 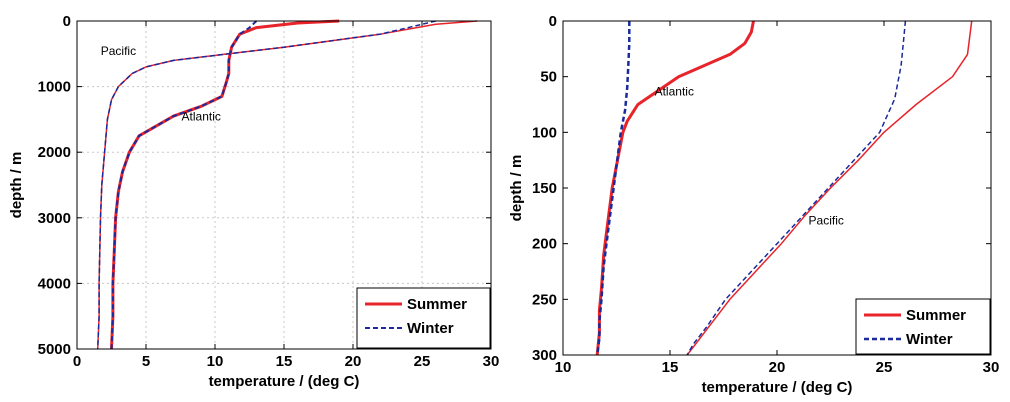 I want to click on y-tick-label: 150, so click(x=544, y=188).